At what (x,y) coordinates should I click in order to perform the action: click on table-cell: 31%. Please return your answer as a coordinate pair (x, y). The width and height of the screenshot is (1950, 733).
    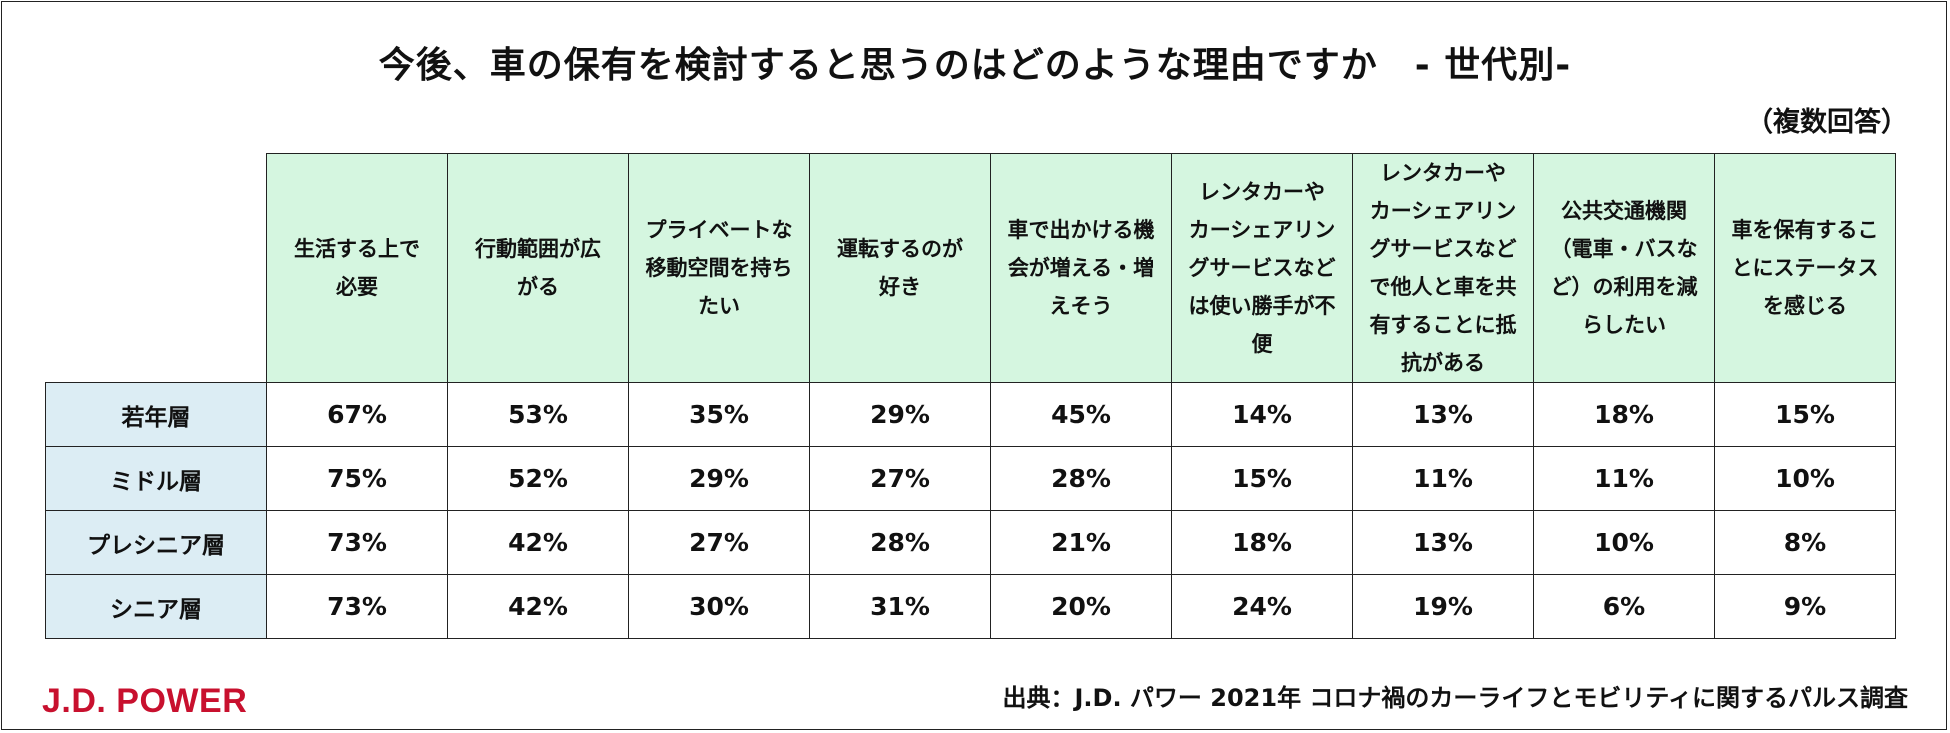
    Looking at the image, I should click on (900, 606).